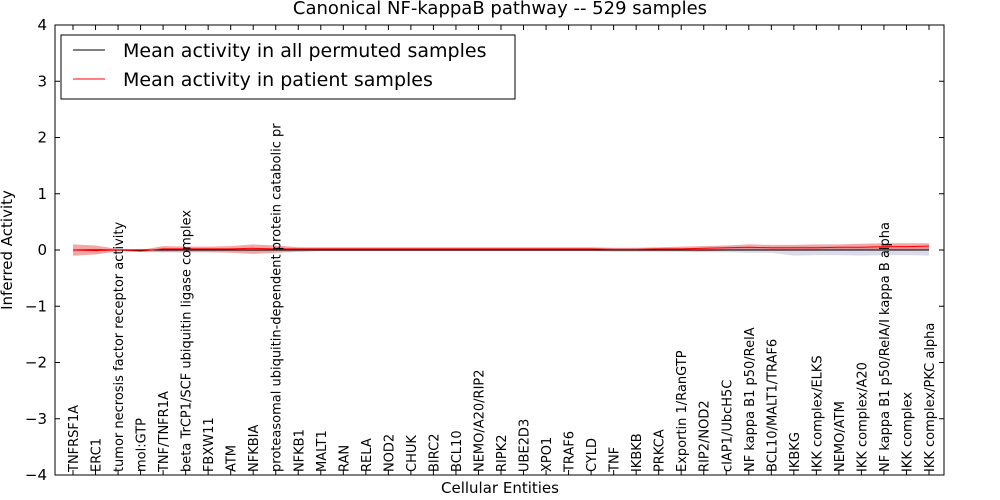 The height and width of the screenshot is (500, 1000). I want to click on x-category-label: NF kappa B1 p50/RelA/I kappa B alpha, so click(885, 347).